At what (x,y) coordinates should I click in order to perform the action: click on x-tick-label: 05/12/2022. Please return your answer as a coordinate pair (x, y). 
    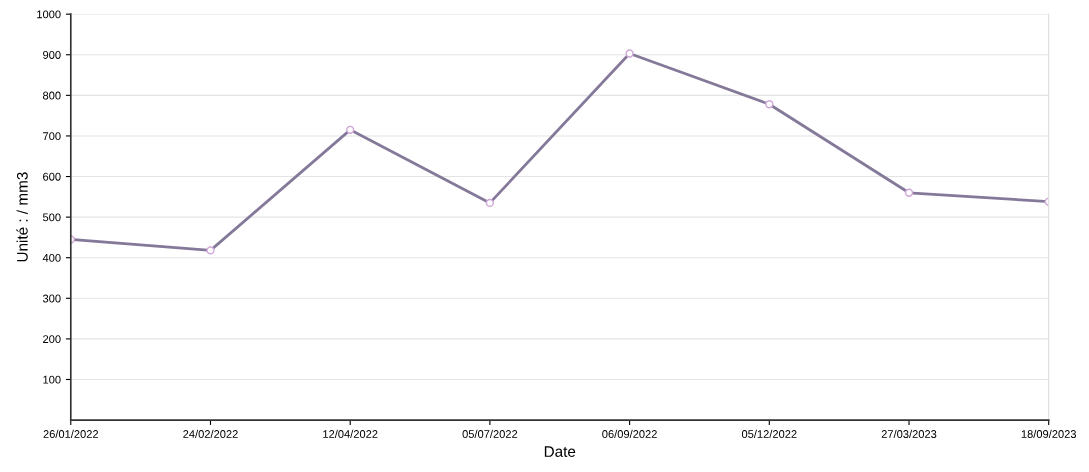
    Looking at the image, I should click on (769, 433).